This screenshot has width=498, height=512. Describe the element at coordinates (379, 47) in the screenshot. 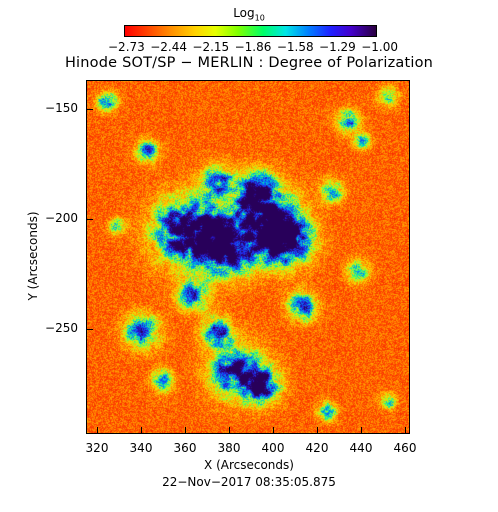

I see `colorbar-tick: −1.00` at that location.